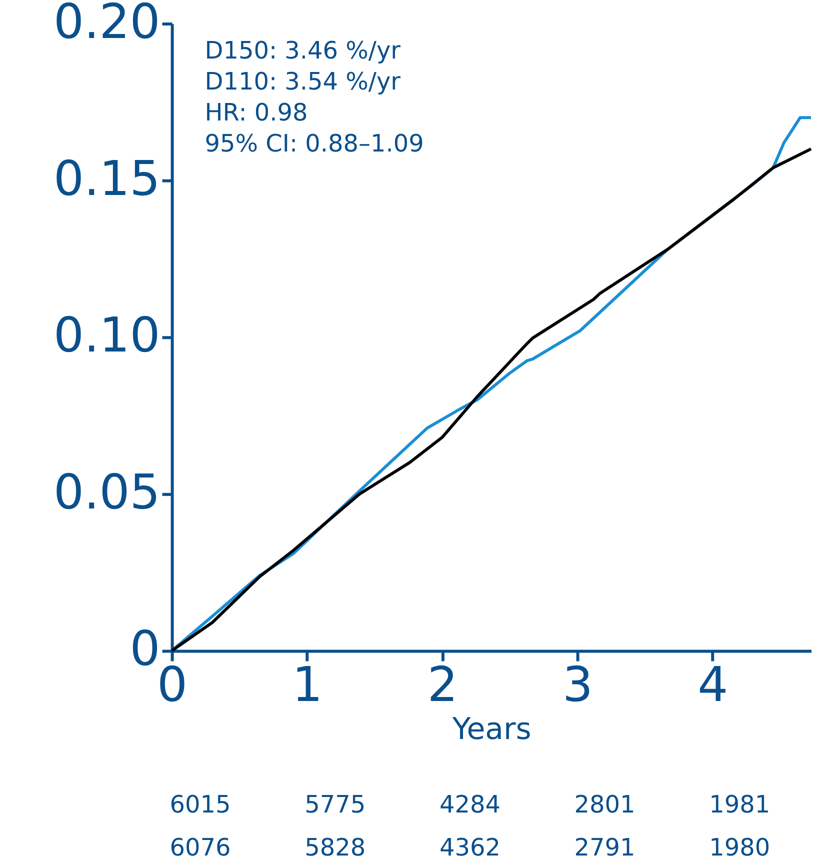 This screenshot has height=862, width=815. I want to click on y-tick-label: 0.10, so click(107, 336).